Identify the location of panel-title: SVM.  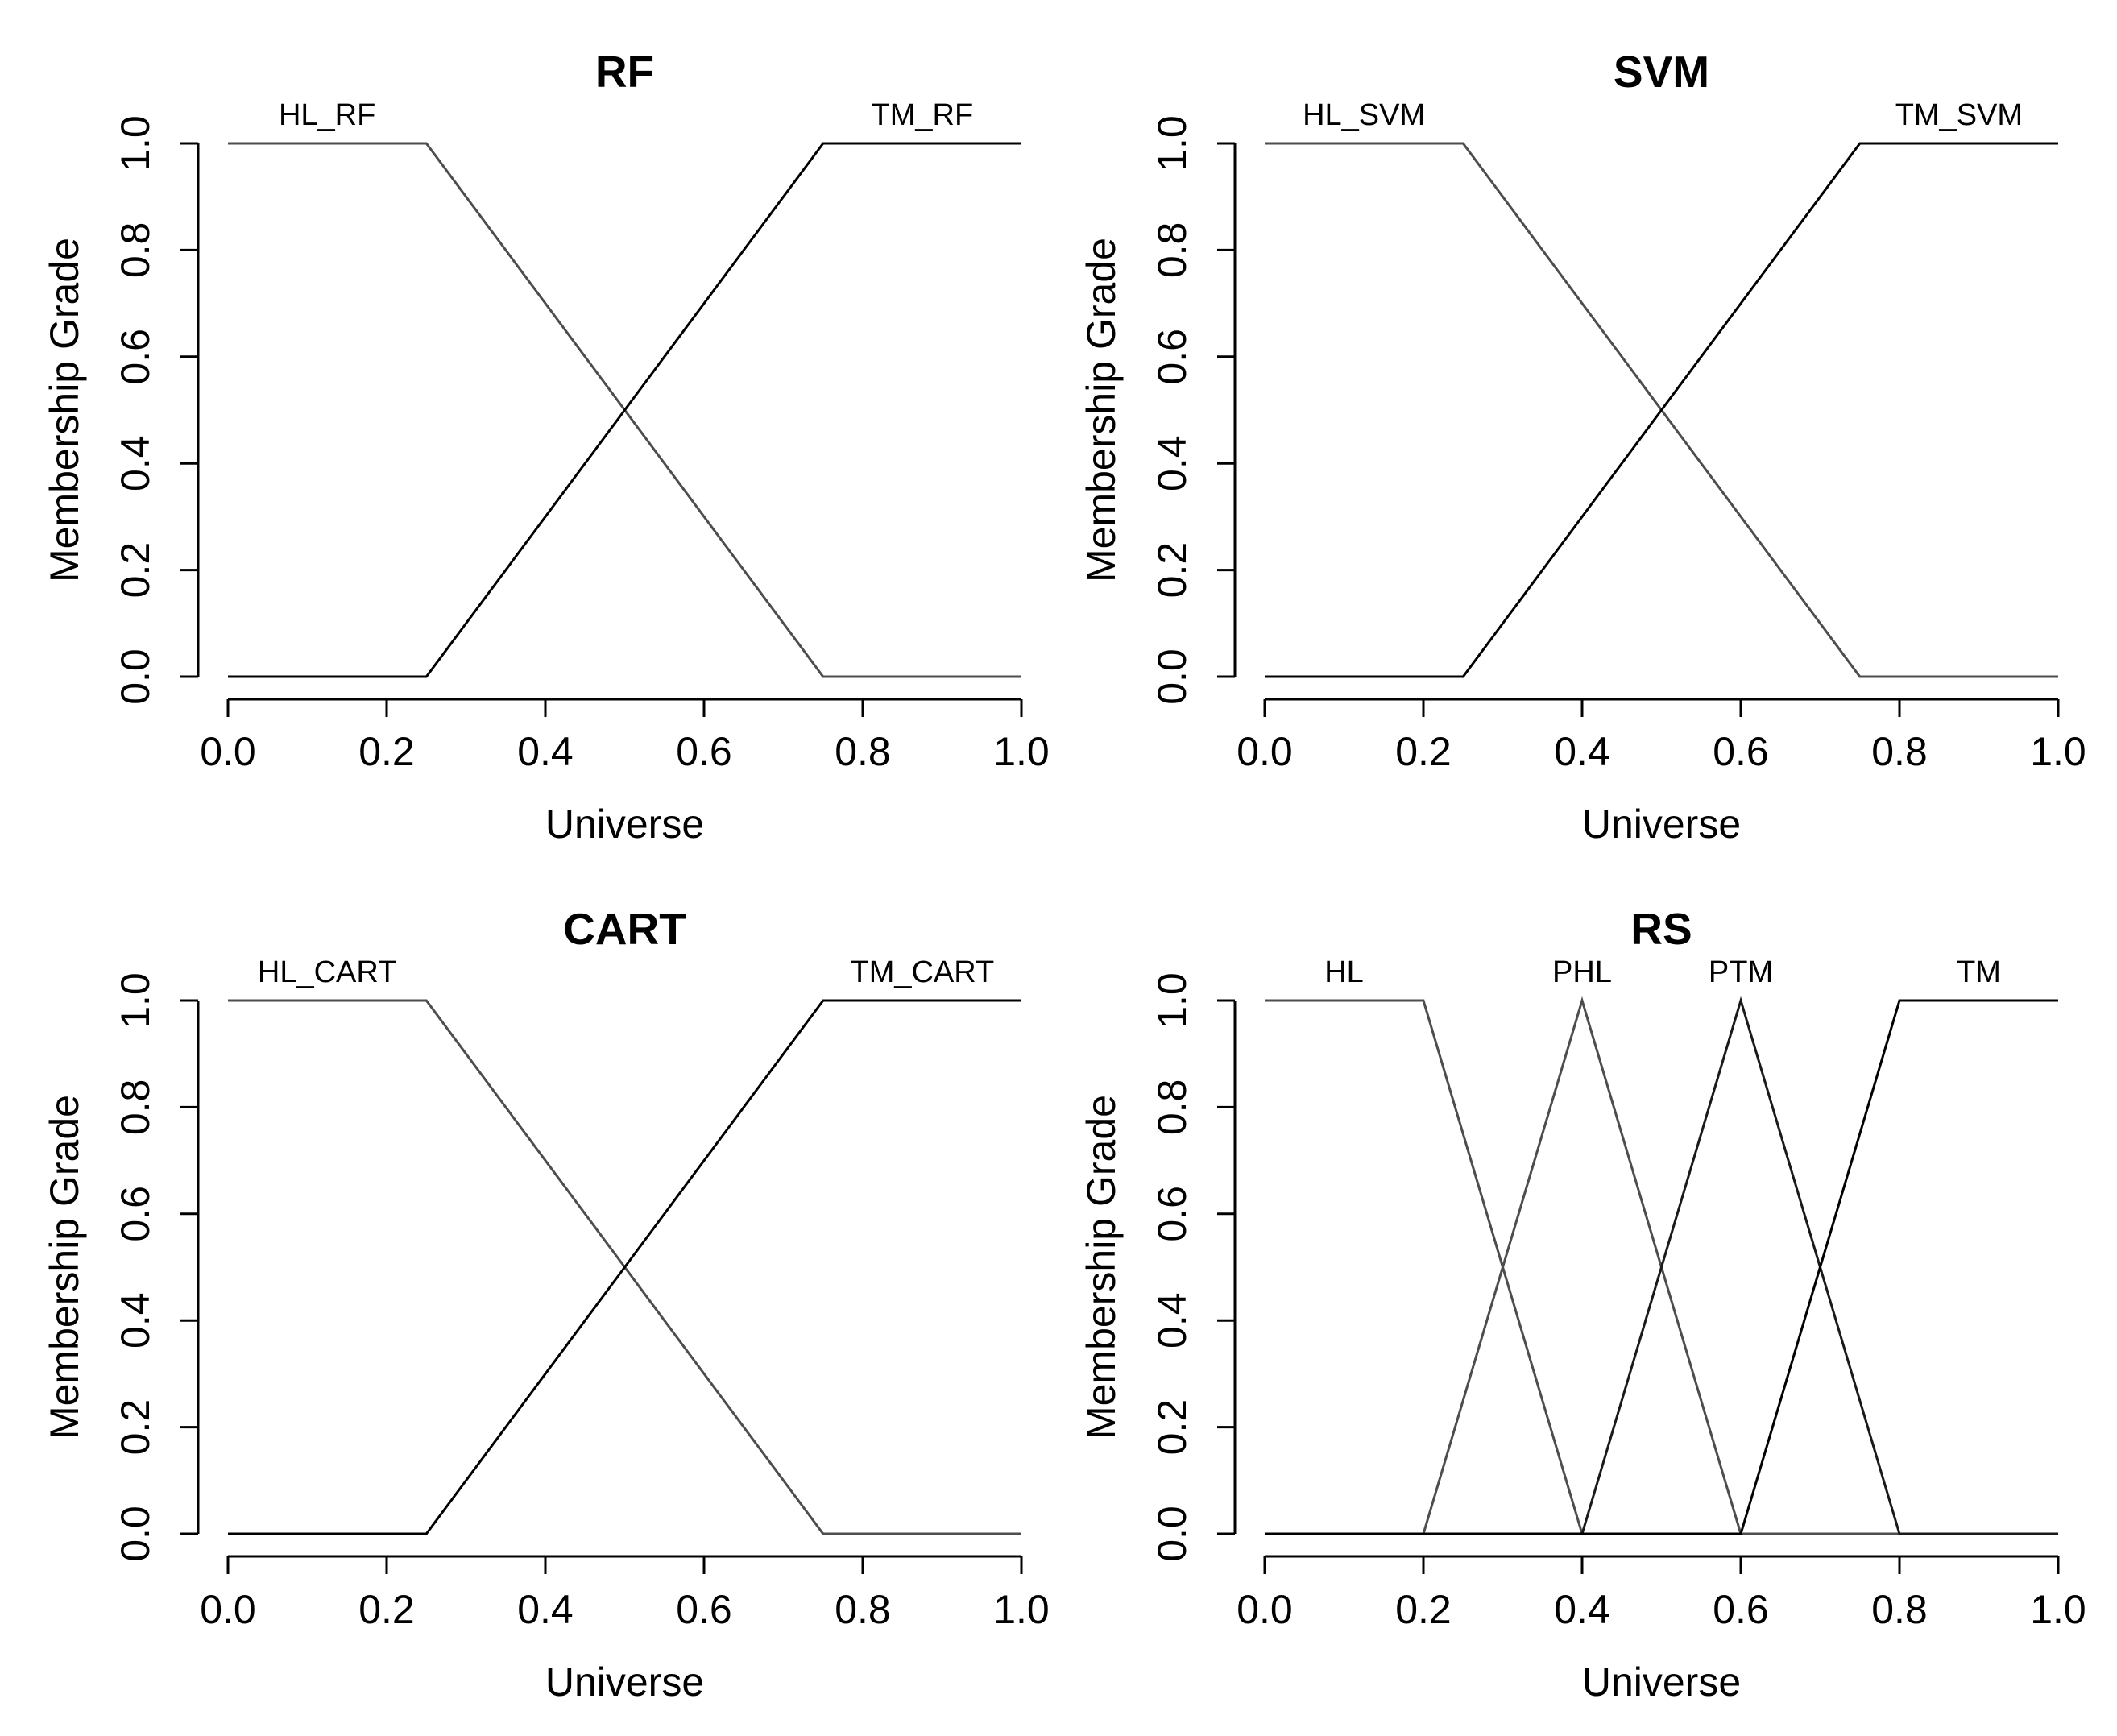
(1662, 72).